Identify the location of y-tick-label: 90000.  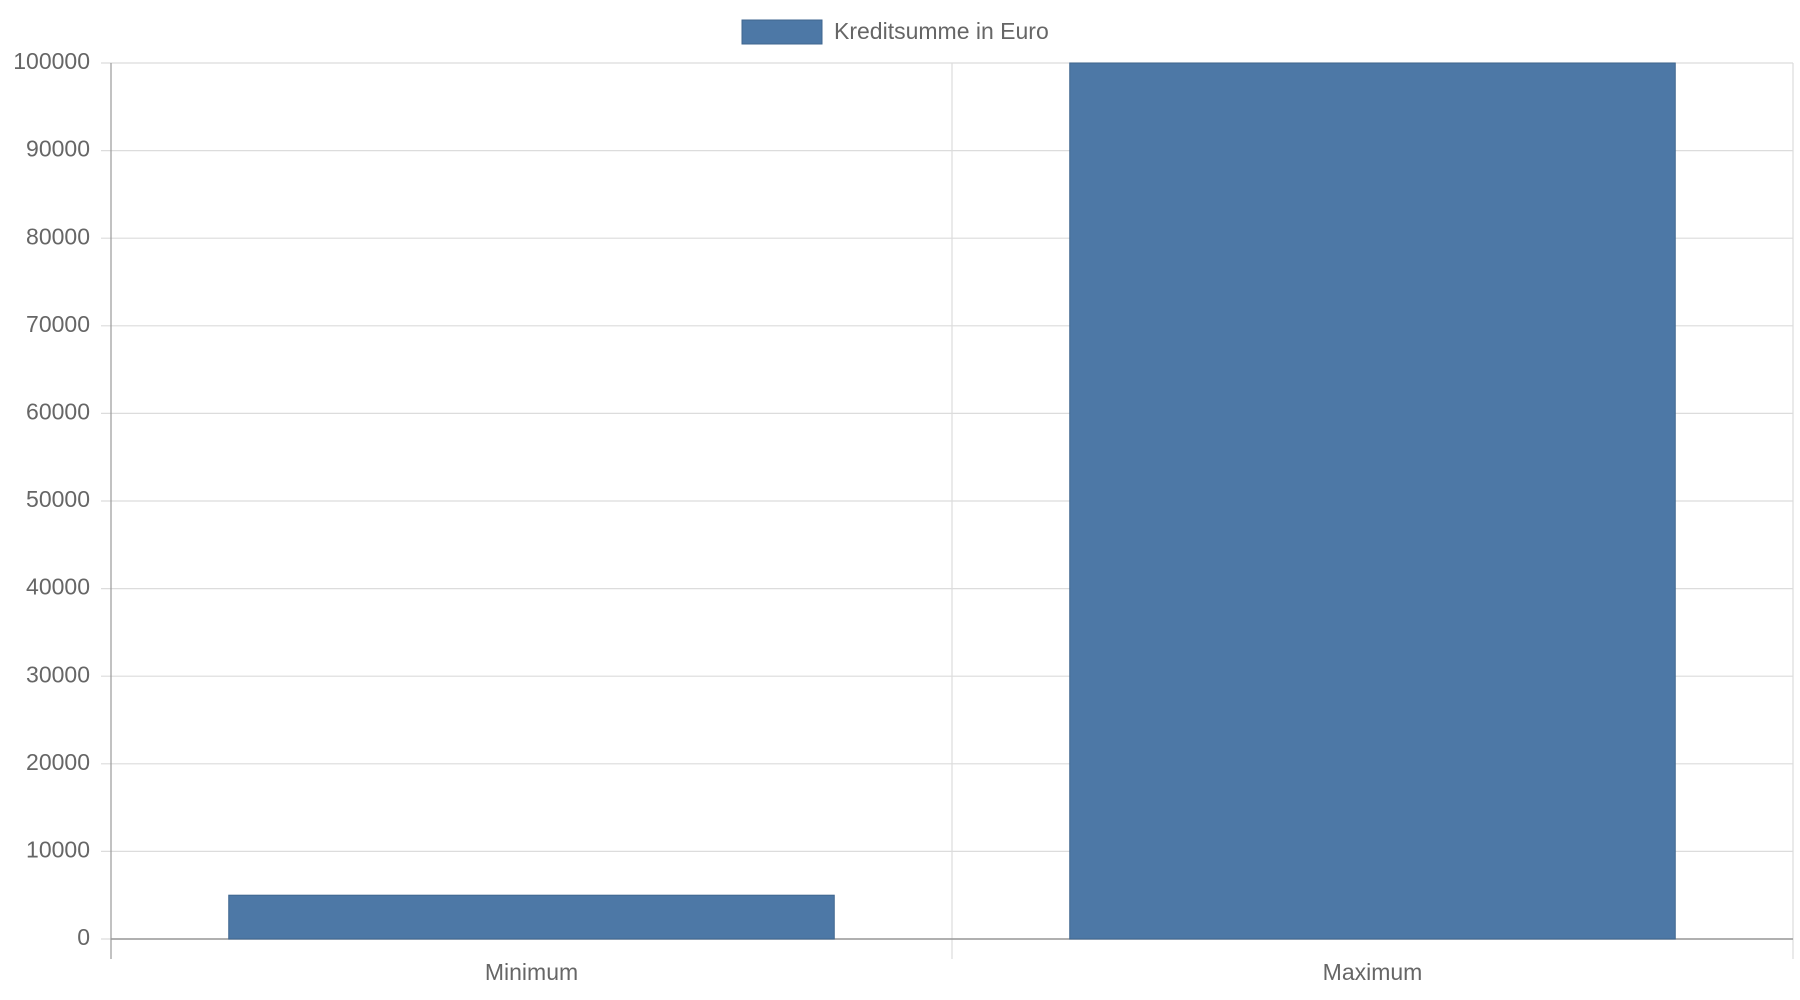
(58, 149).